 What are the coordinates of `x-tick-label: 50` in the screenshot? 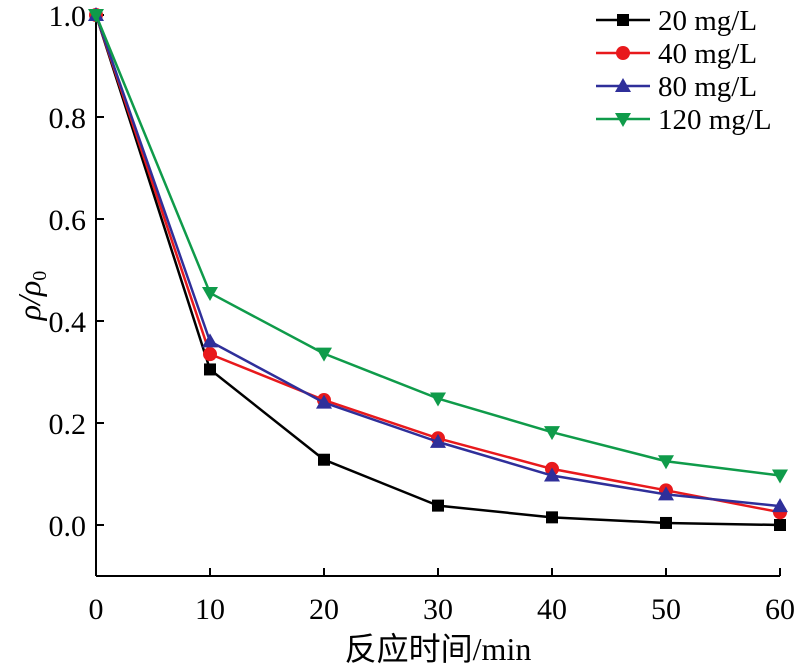 It's located at (666, 609).